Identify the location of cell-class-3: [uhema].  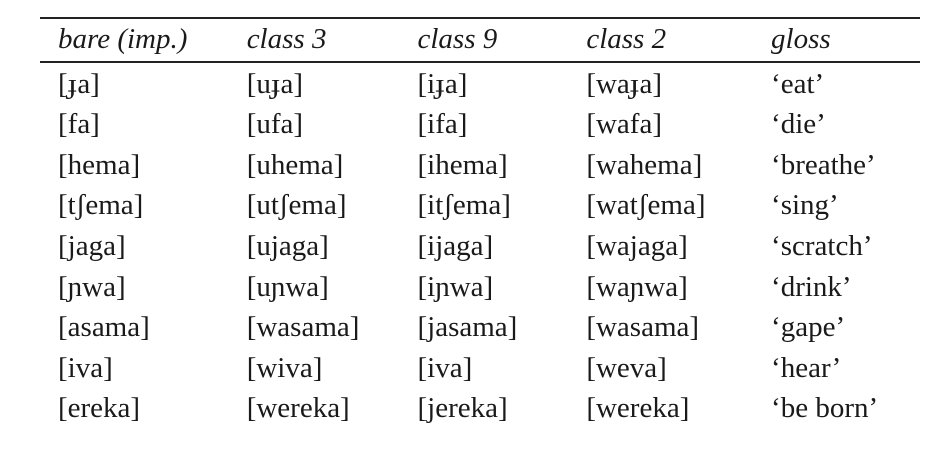
(295, 164).